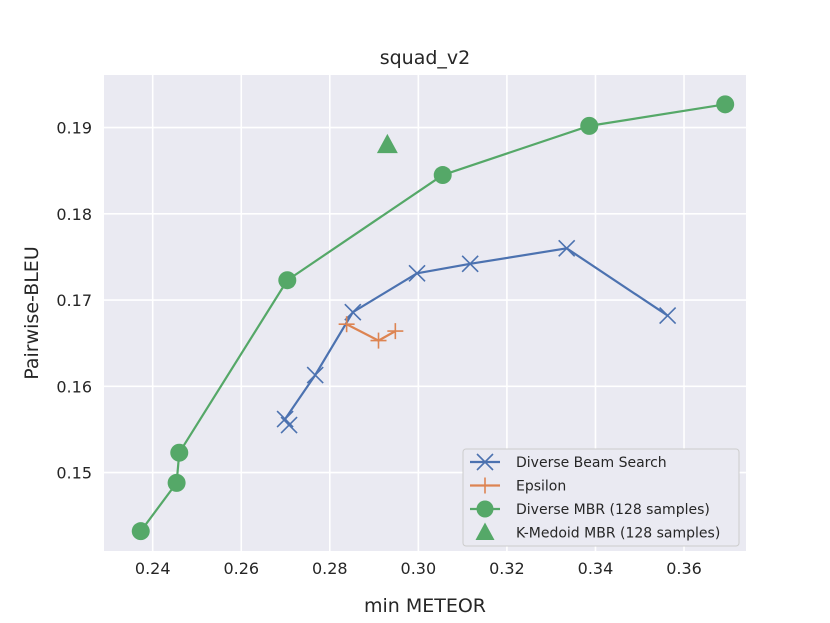  Describe the element at coordinates (425, 58) in the screenshot. I see `chart-title: squad_v2` at that location.